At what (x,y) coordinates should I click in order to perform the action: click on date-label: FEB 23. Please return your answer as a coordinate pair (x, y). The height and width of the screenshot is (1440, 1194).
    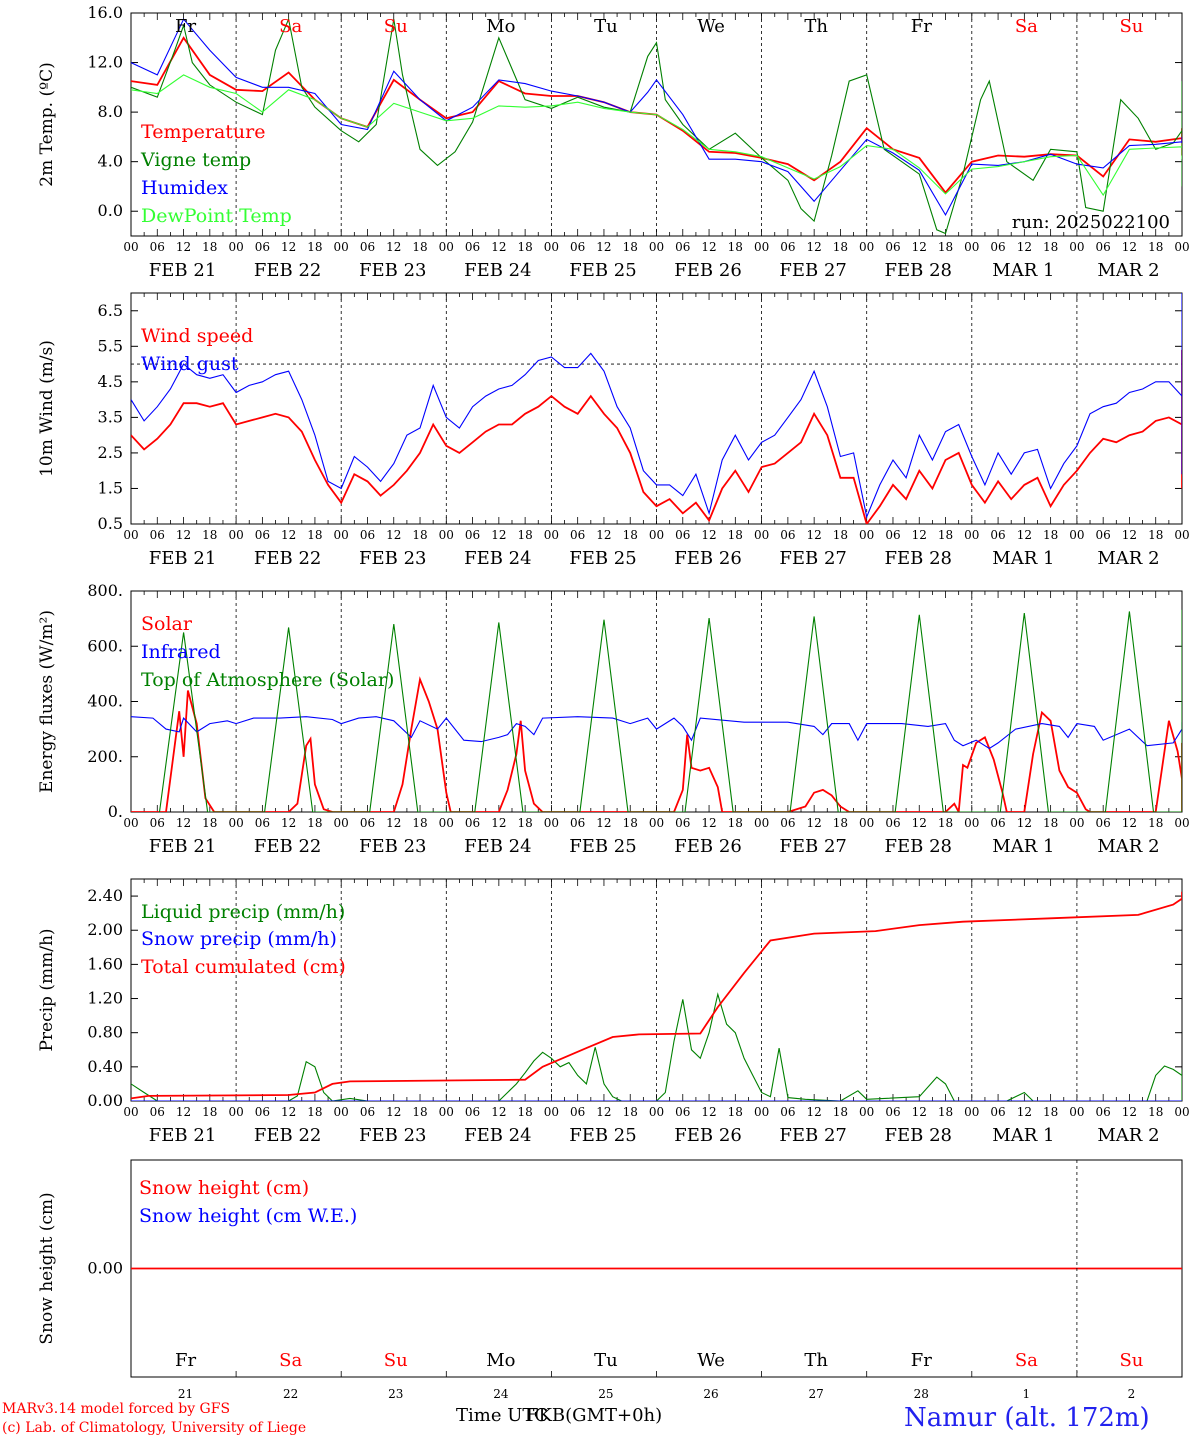
    Looking at the image, I should click on (392, 270).